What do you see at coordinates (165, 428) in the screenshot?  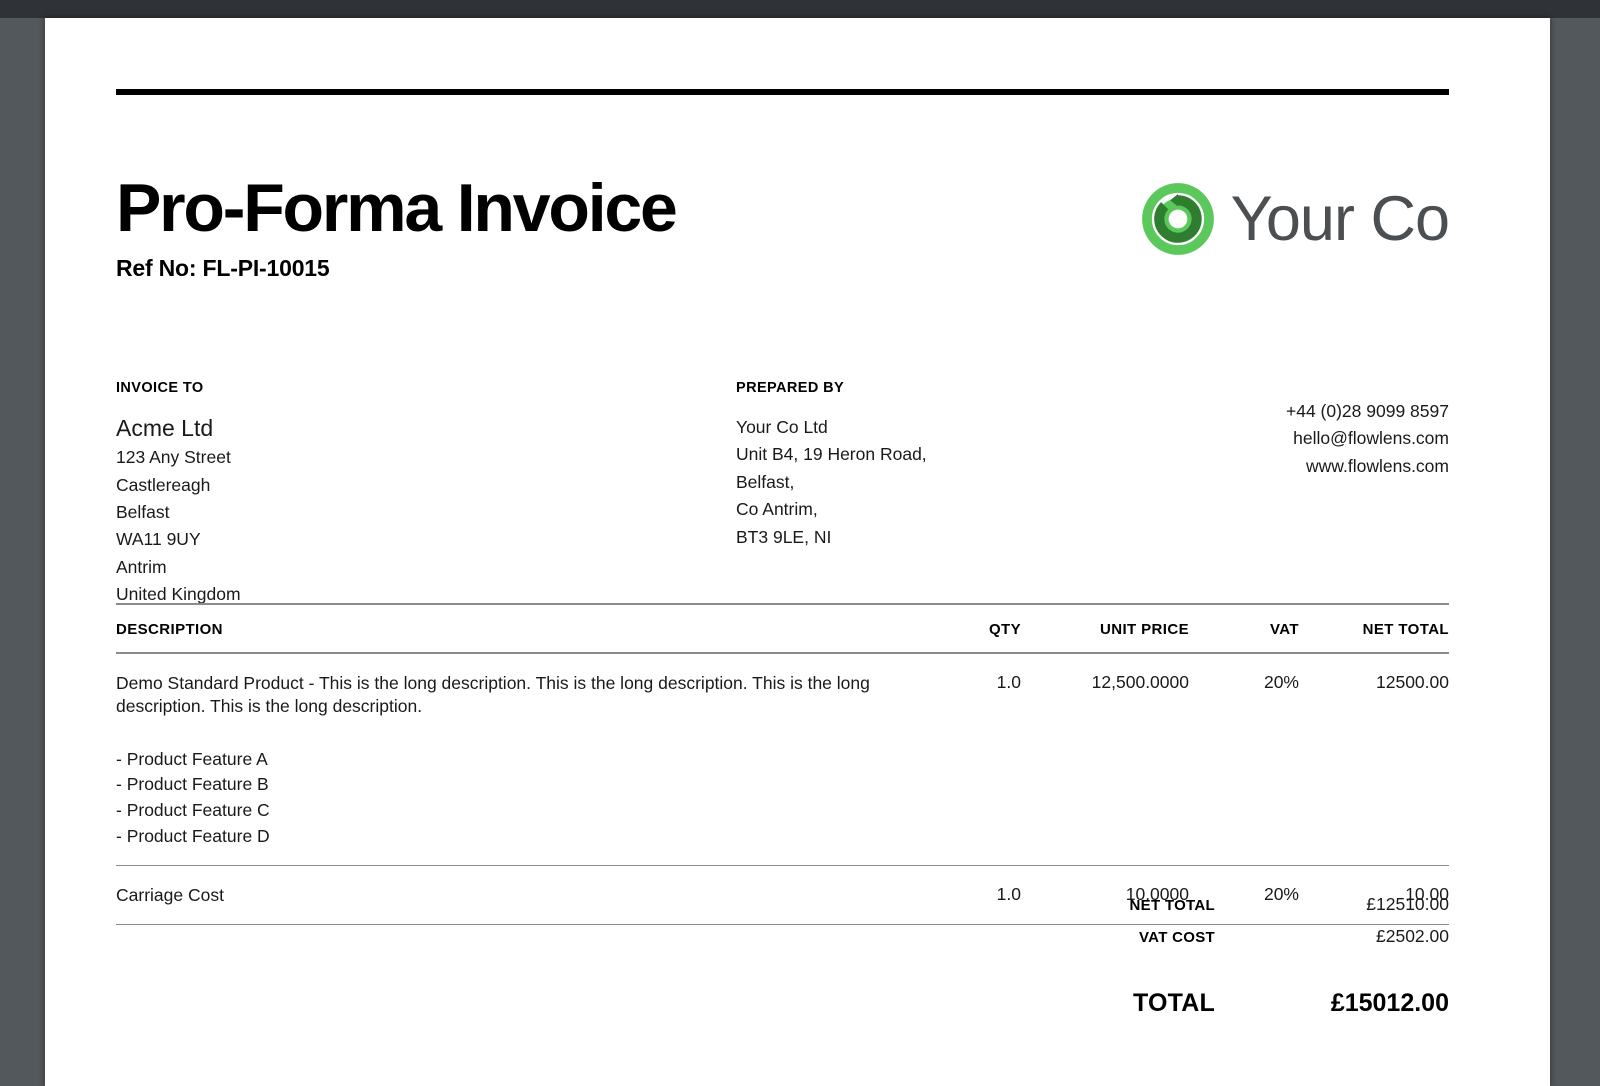 I see `customer-name: Acme Ltd` at bounding box center [165, 428].